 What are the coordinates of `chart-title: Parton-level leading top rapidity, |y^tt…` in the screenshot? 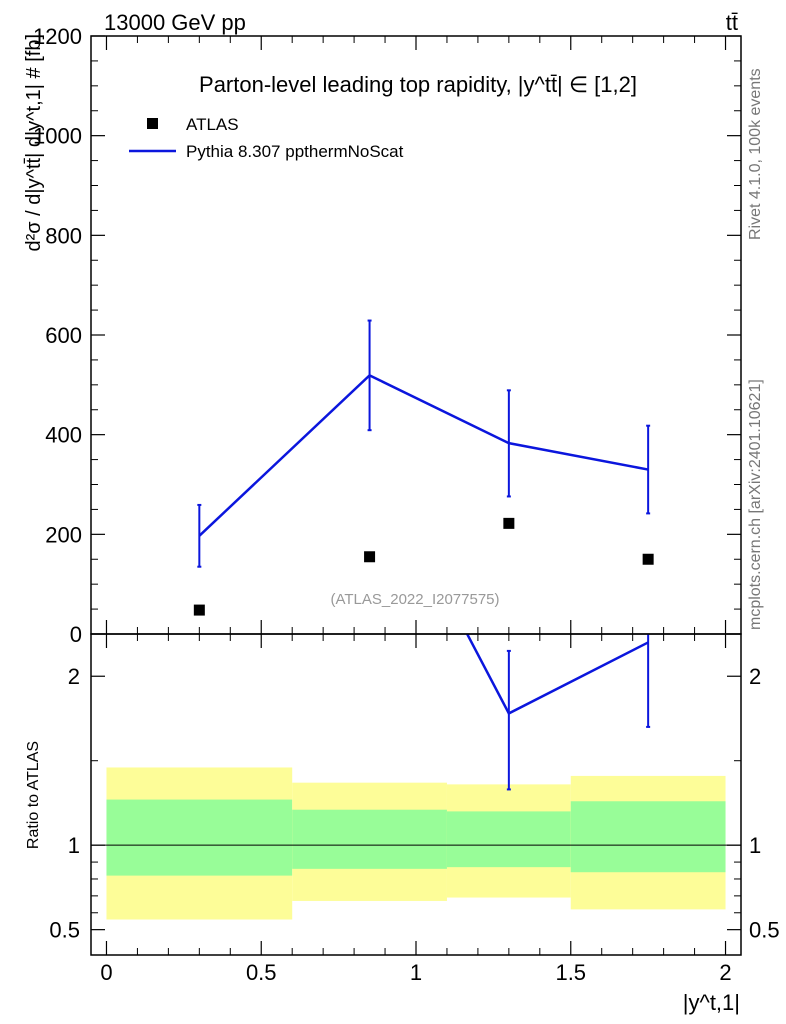 It's located at (418, 84).